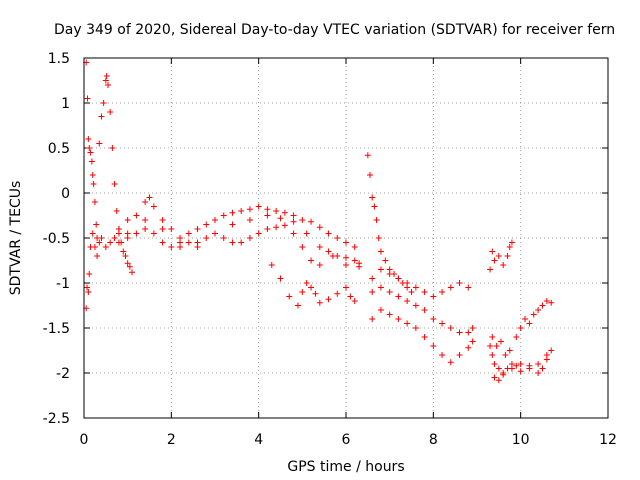  I want to click on y-tick-label: -1.5, so click(56, 329).